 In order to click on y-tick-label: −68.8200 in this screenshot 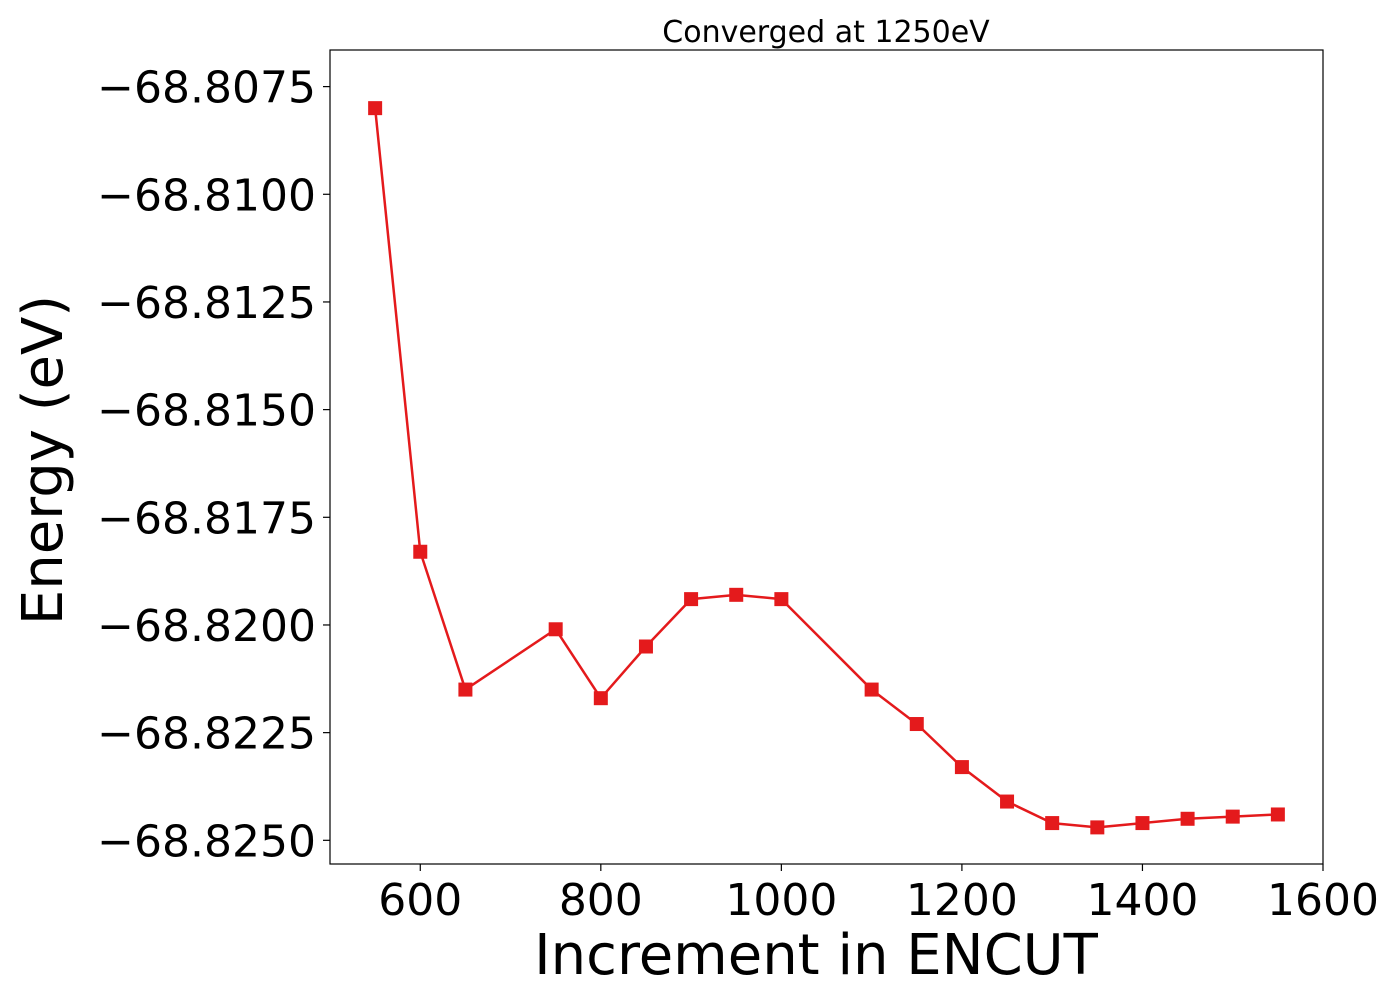, I will do `click(206, 626)`.